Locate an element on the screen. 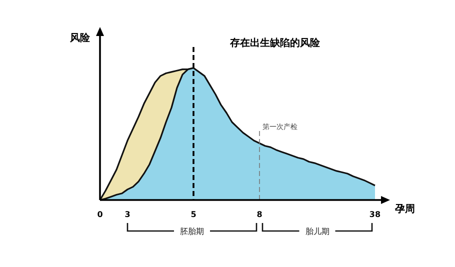 This screenshot has width=455, height=267. x-axis-title: 孕周 is located at coordinates (404, 209).